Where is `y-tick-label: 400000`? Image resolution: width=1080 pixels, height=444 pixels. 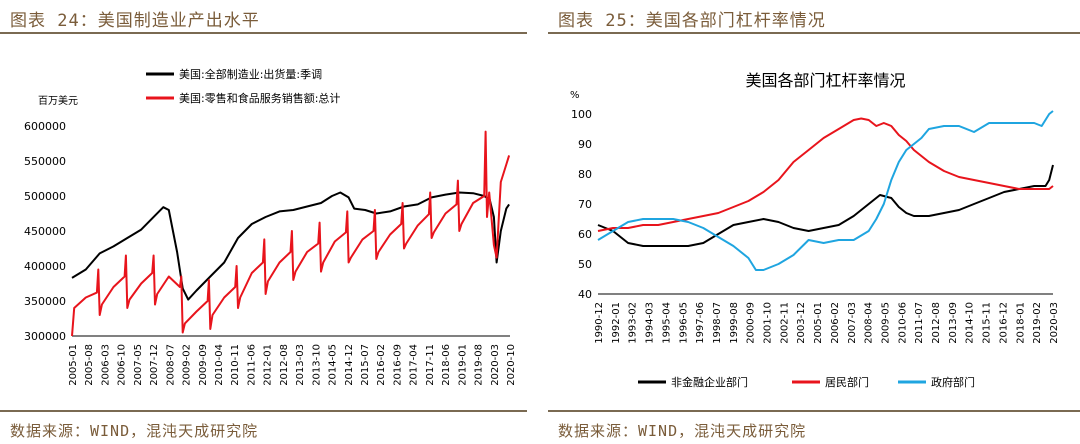
y-tick-label: 400000 is located at coordinates (45, 266).